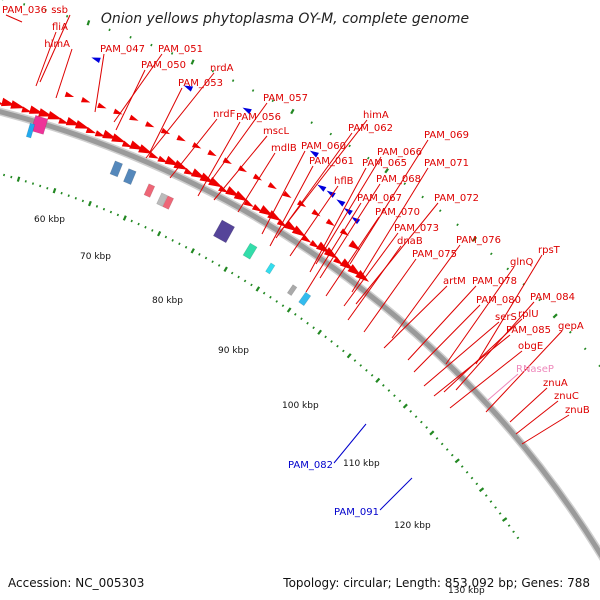  What do you see at coordinates (57, 44) in the screenshot?
I see `gene-label: himA` at bounding box center [57, 44].